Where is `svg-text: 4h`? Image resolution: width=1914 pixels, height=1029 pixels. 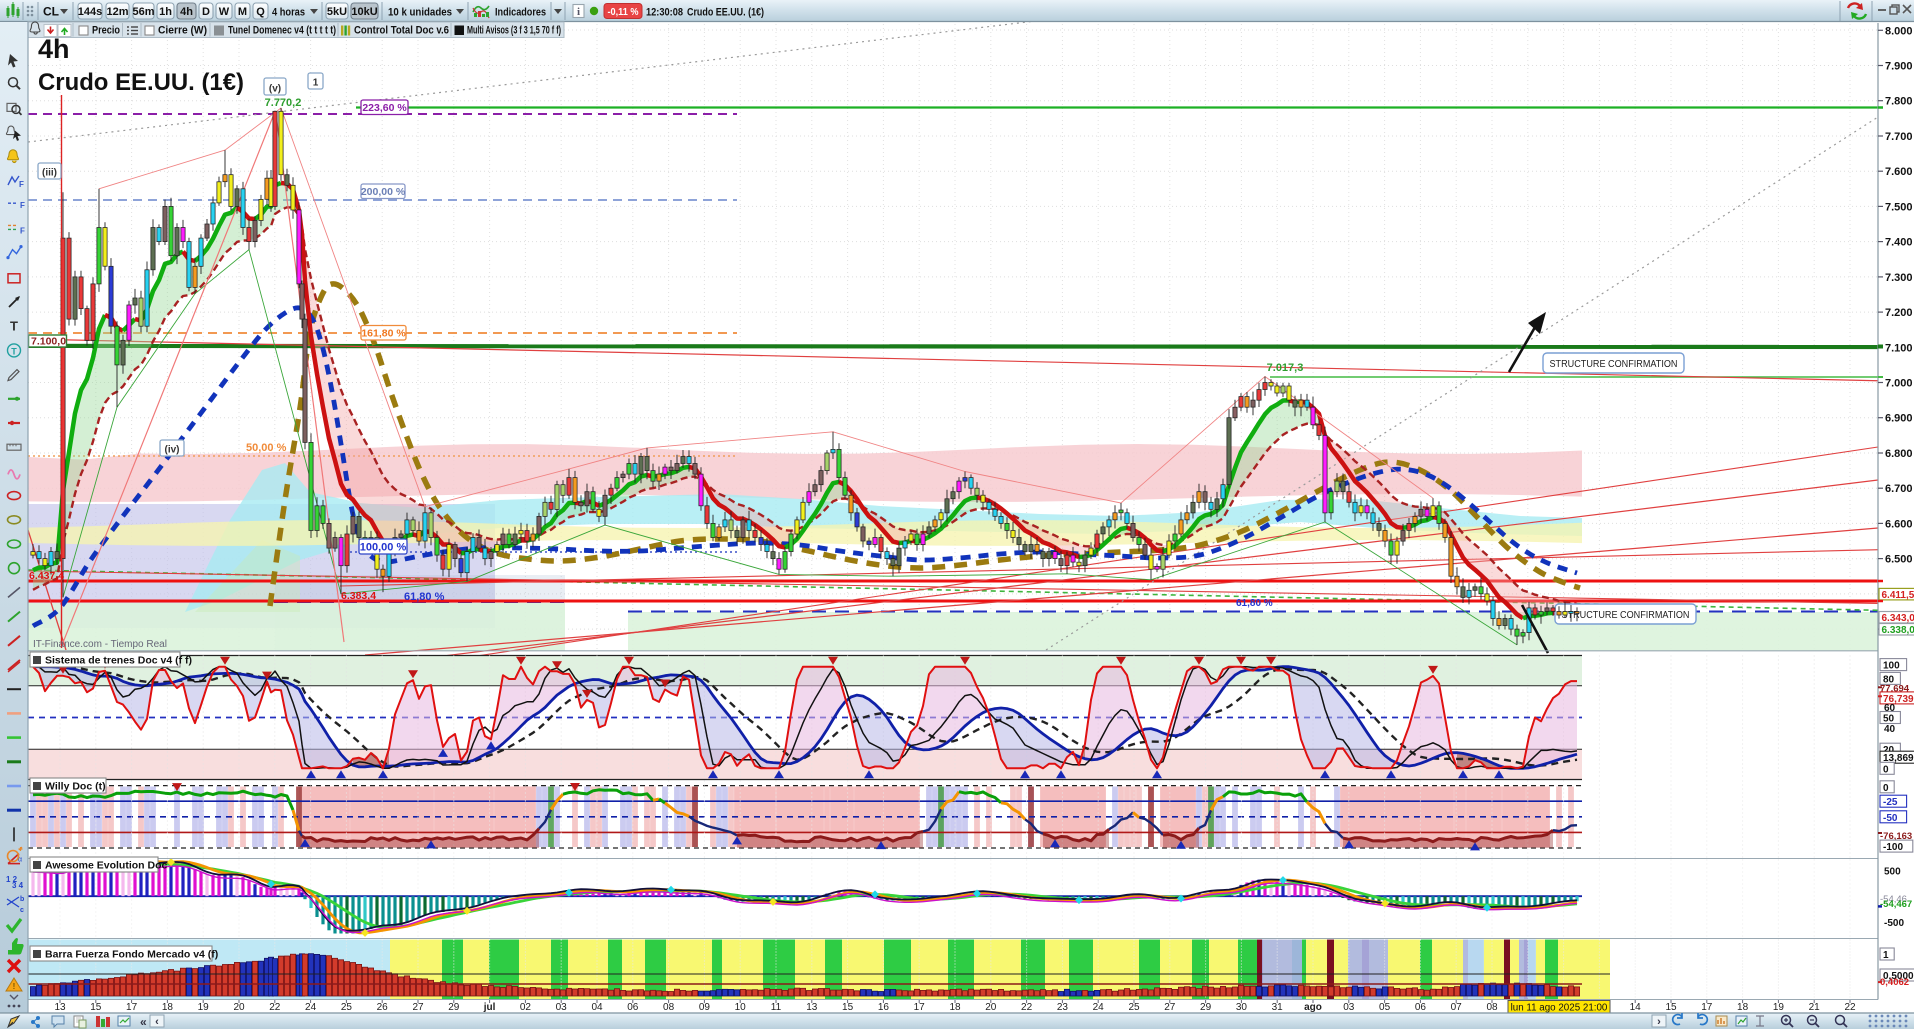
svg-text: 4h is located at coordinates (54, 49).